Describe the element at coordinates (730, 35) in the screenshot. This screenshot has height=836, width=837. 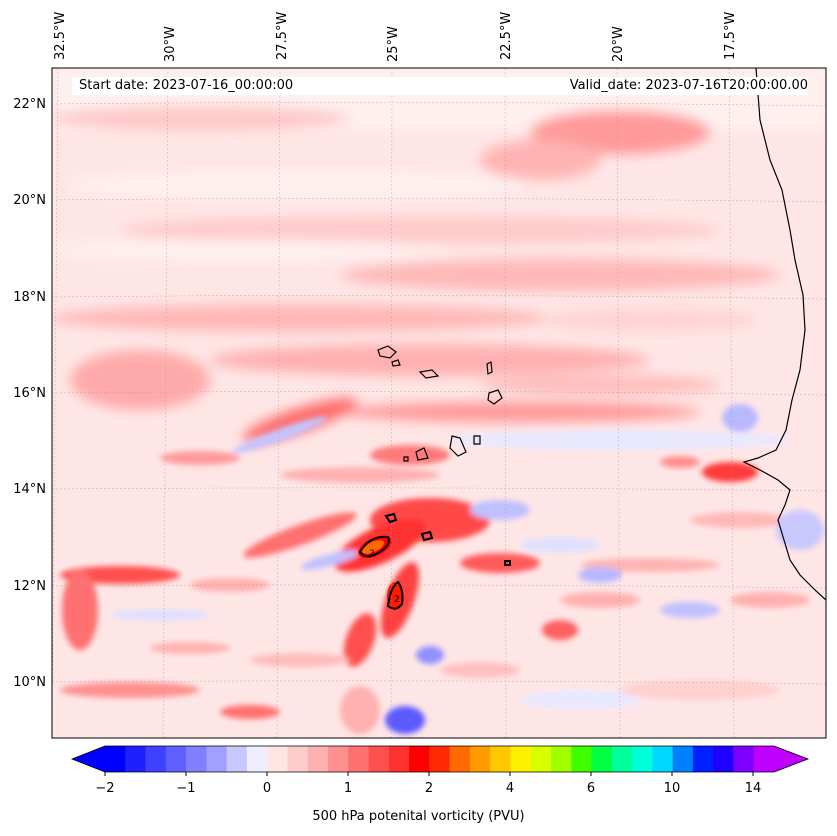
I see `lon-label: 17.5°W` at that location.